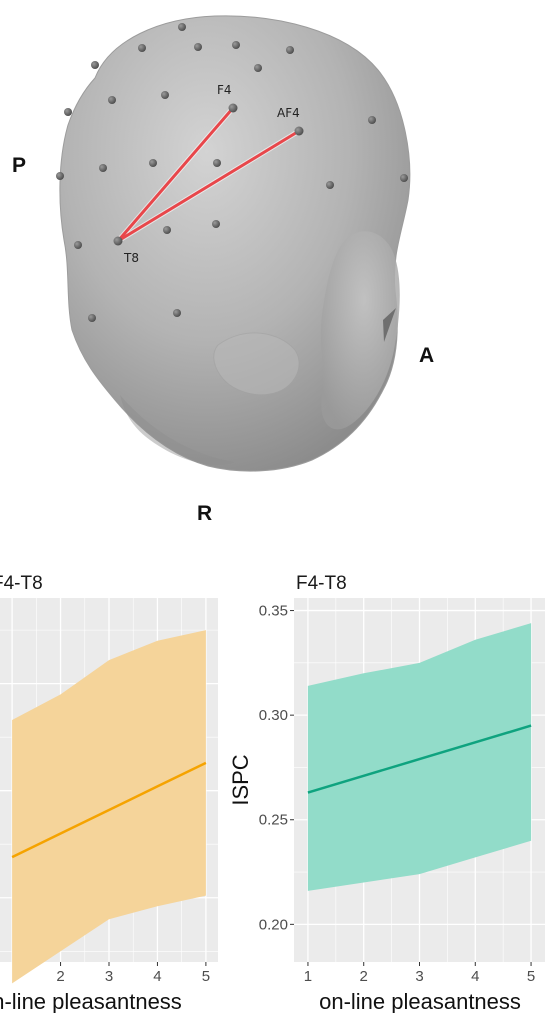 The width and height of the screenshot is (552, 1013). I want to click on right-plot-regression-line, so click(419, 759).